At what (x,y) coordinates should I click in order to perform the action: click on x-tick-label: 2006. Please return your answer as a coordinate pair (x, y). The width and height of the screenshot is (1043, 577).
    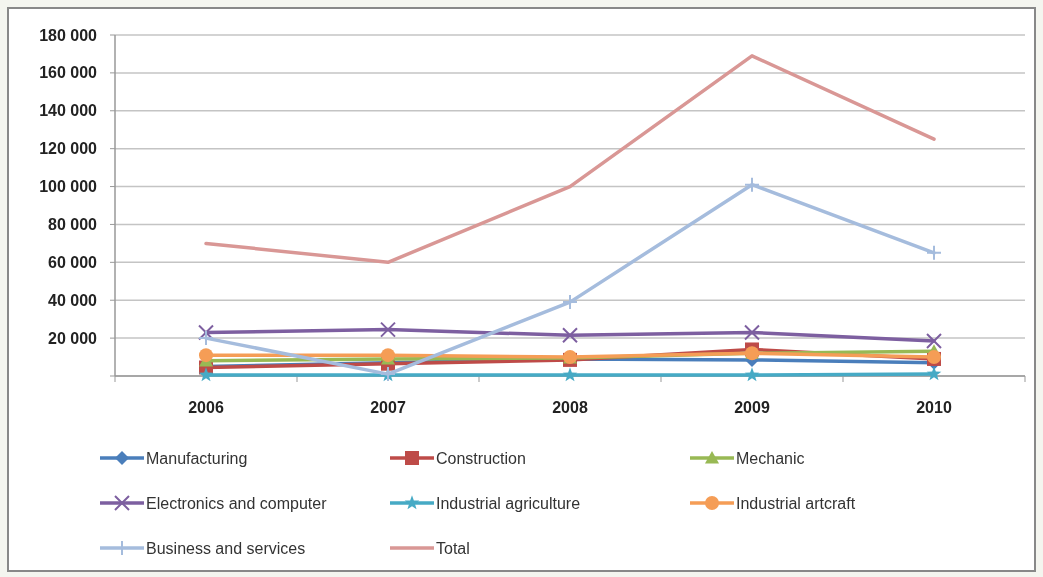
    Looking at the image, I should click on (206, 407).